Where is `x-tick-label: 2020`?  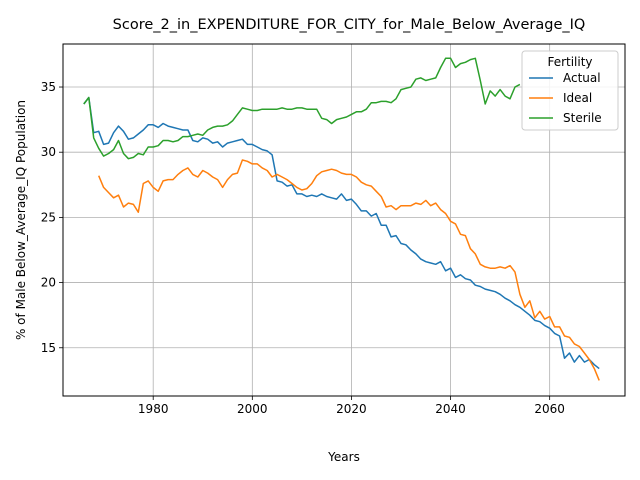 x-tick-label: 2020 is located at coordinates (351, 409).